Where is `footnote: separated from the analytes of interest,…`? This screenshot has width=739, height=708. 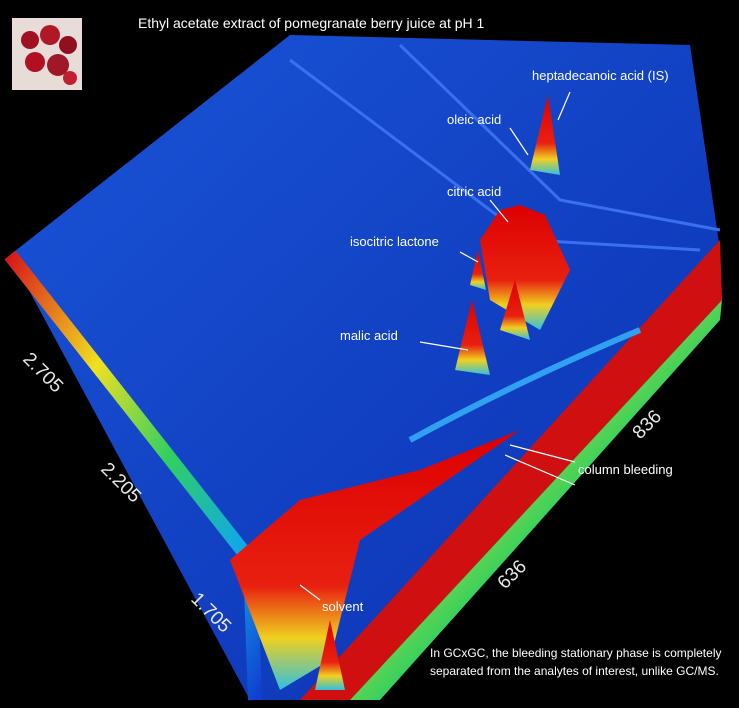 footnote: separated from the analytes of interest,… is located at coordinates (574, 671).